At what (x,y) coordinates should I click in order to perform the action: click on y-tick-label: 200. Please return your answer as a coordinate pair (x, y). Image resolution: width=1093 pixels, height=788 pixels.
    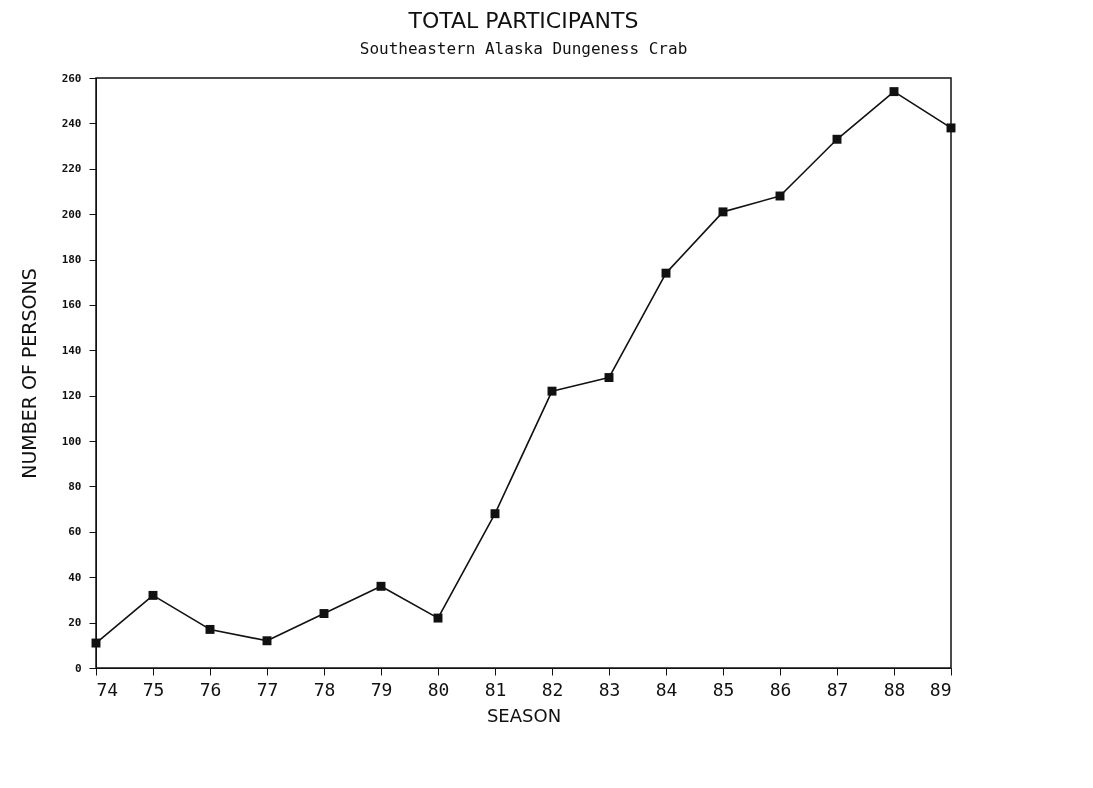
    Looking at the image, I should click on (71, 214).